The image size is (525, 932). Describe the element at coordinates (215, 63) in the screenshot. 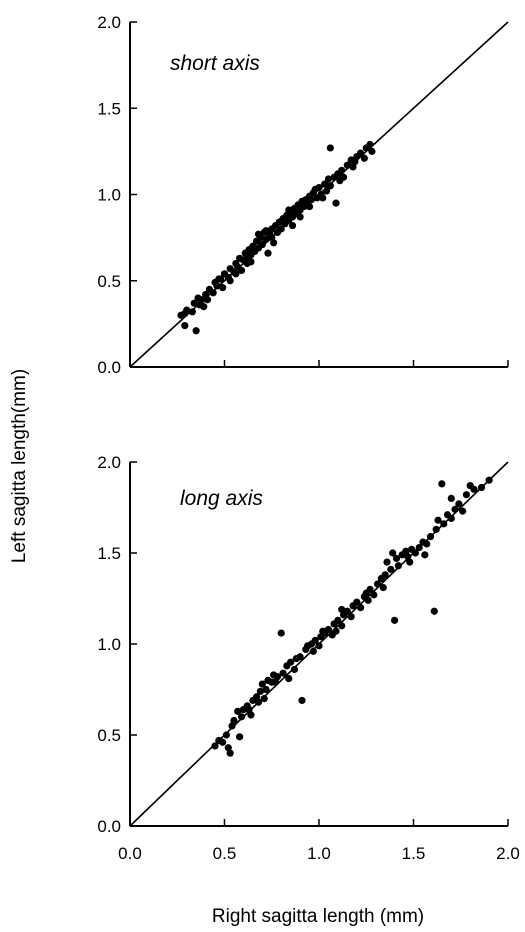

I see `panel-title-short-axis: short axis` at that location.